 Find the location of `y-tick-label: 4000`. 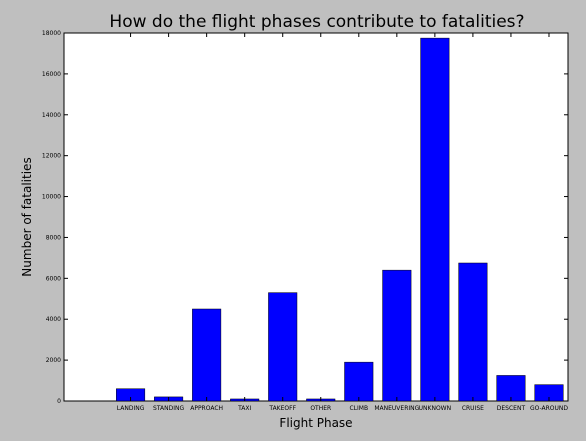

y-tick-label: 4000 is located at coordinates (53, 319).